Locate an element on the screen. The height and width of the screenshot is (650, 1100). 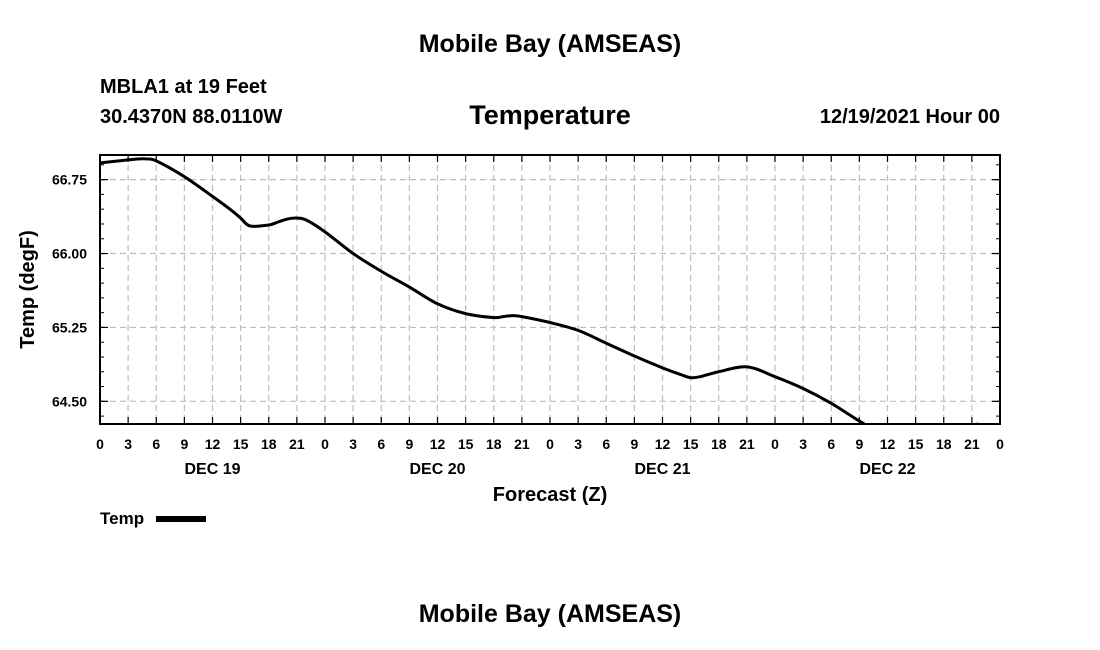
y-axis-label: Temp (degF) is located at coordinates (28, 289).